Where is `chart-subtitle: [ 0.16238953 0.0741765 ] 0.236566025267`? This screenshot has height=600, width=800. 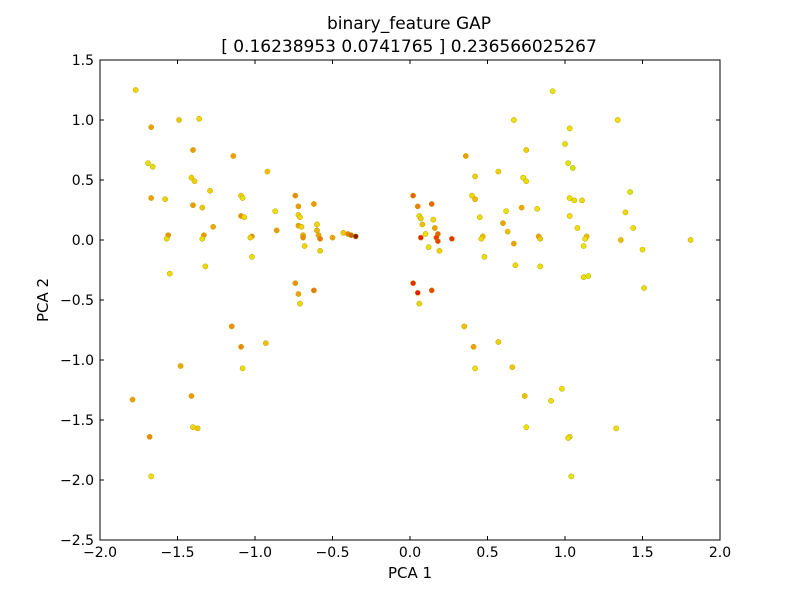
chart-subtitle: [ 0.16238953 0.0741765 ] 0.236566025267 is located at coordinates (409, 47).